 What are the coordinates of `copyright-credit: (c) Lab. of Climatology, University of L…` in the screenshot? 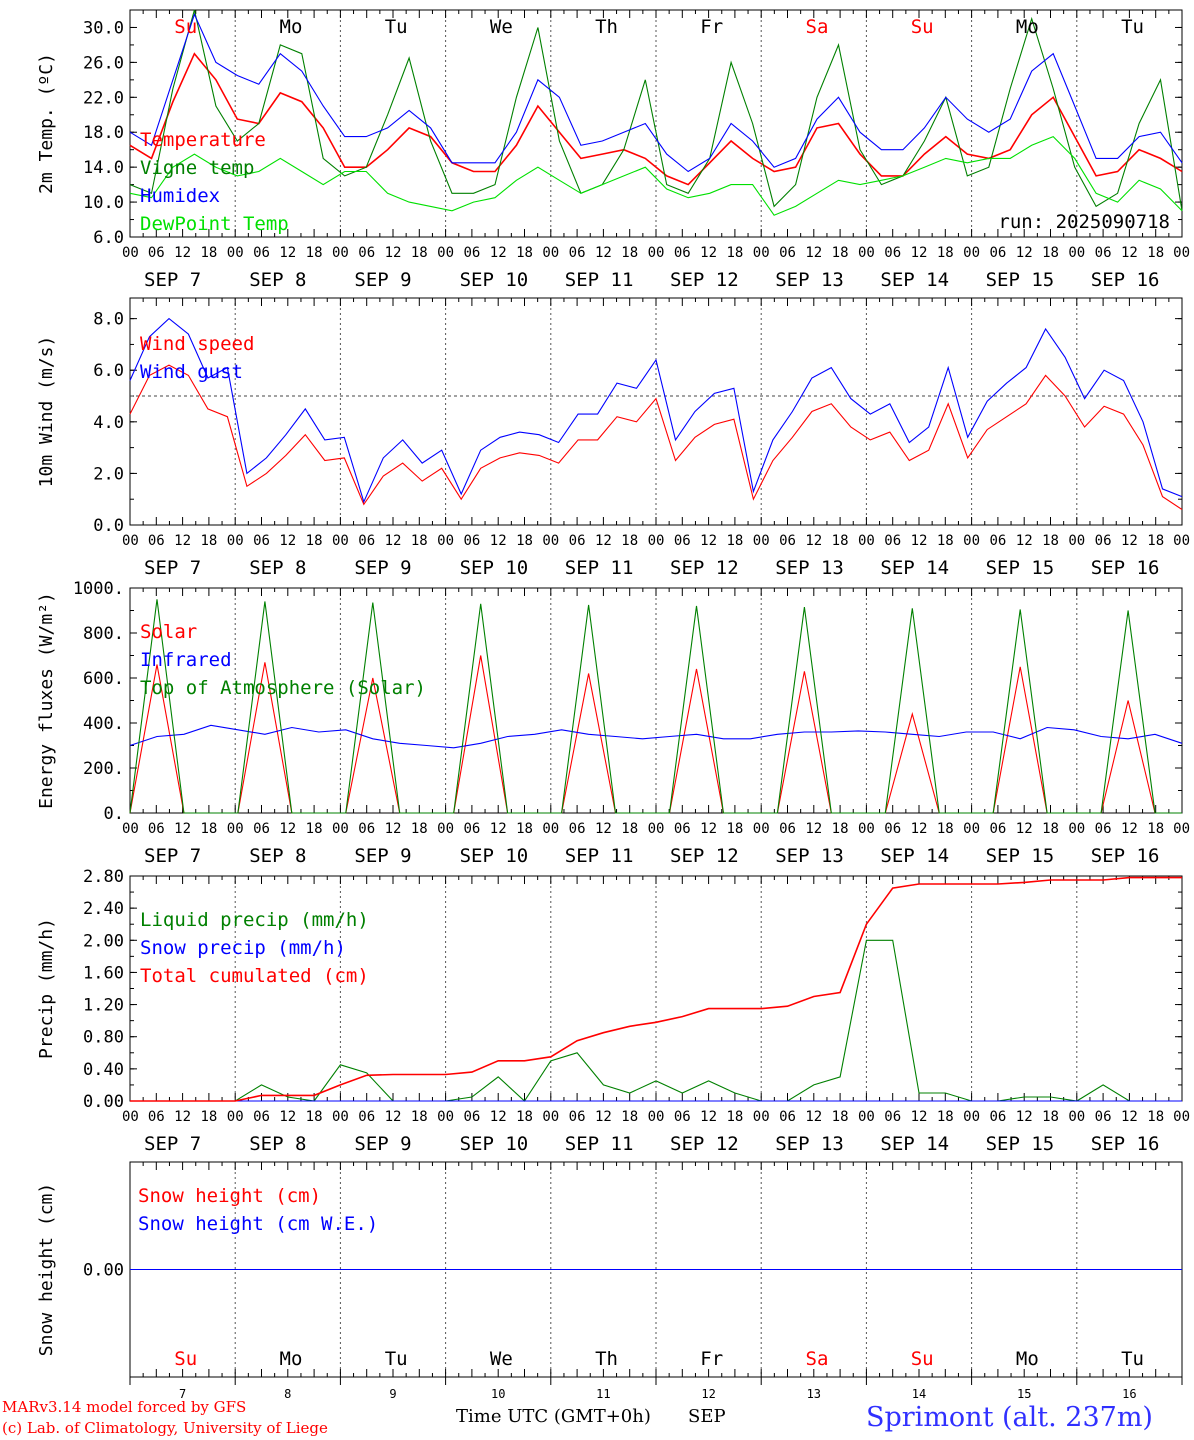 It's located at (165, 1428).